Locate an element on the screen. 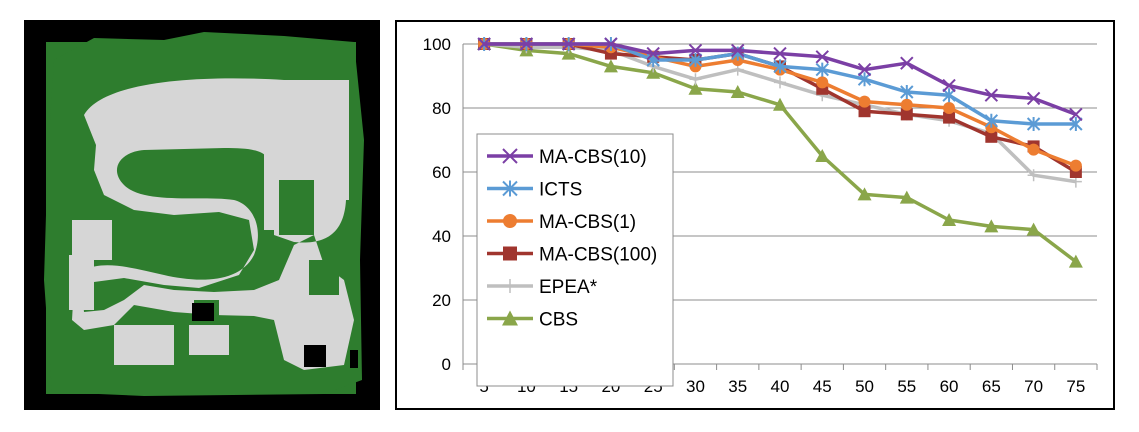 This screenshot has width=1139, height=432. y-tick-label: 20 is located at coordinates (441, 300).